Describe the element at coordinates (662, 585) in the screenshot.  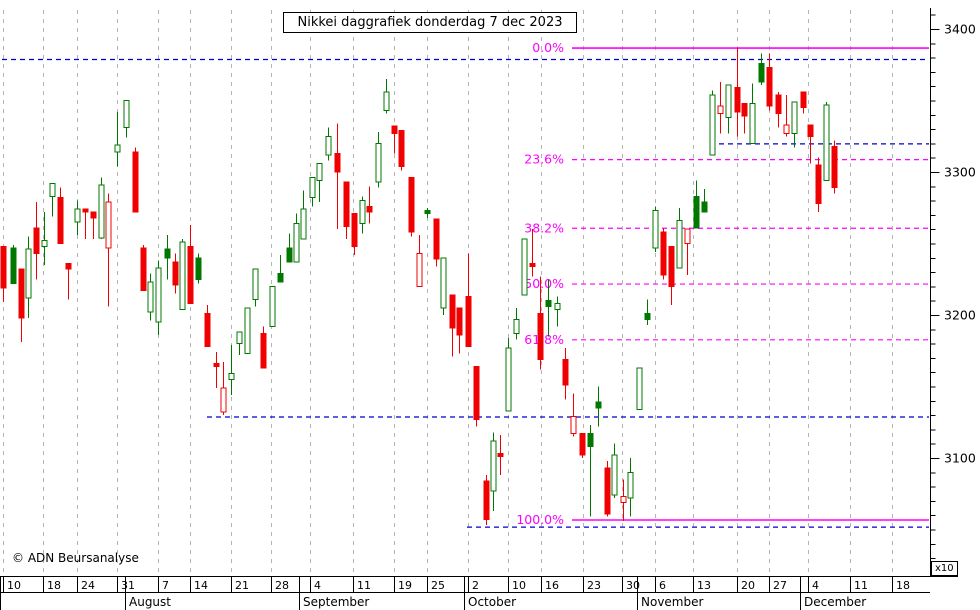
I see `svg-text: 6` at that location.